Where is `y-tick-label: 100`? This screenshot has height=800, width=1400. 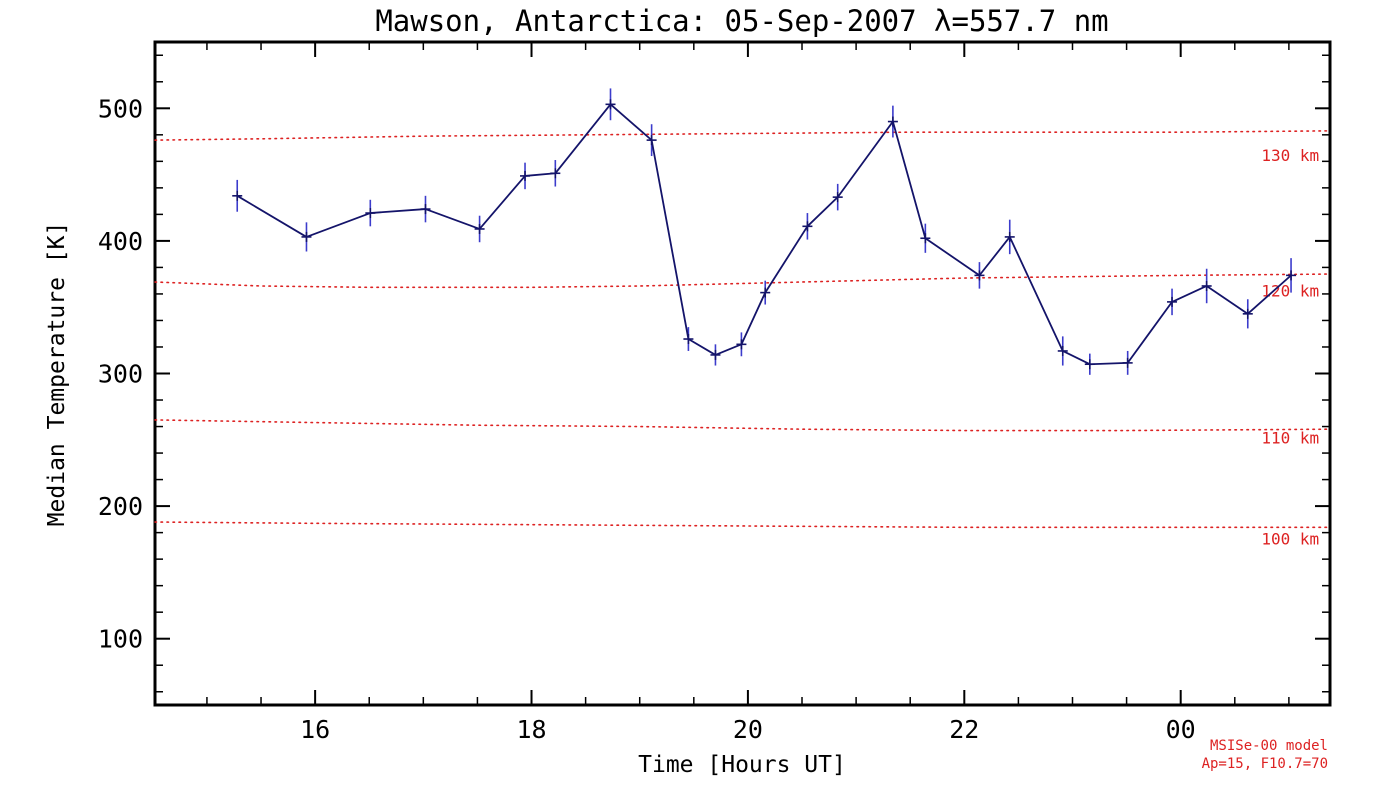 y-tick-label: 100 is located at coordinates (120, 639).